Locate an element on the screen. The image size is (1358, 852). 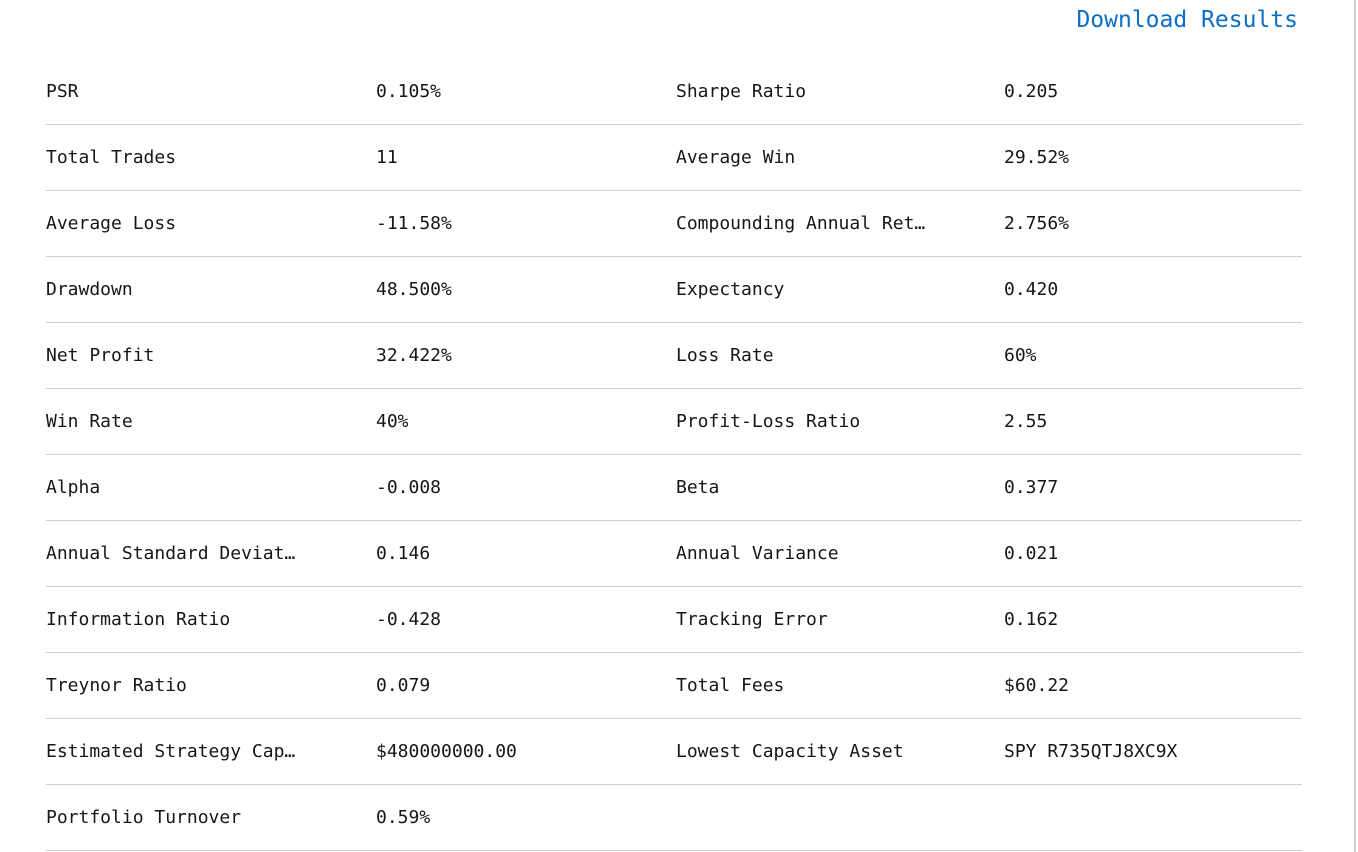
stat-label: Information Ratio is located at coordinates (138, 619).